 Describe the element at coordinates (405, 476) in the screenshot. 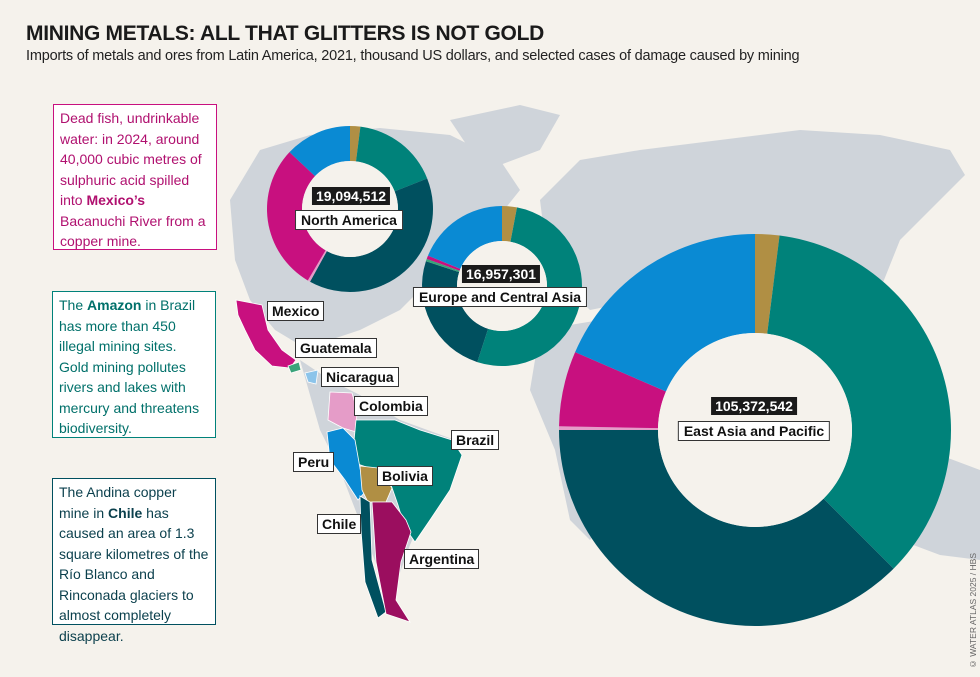

I see `label-bolivia: Bolivia` at that location.